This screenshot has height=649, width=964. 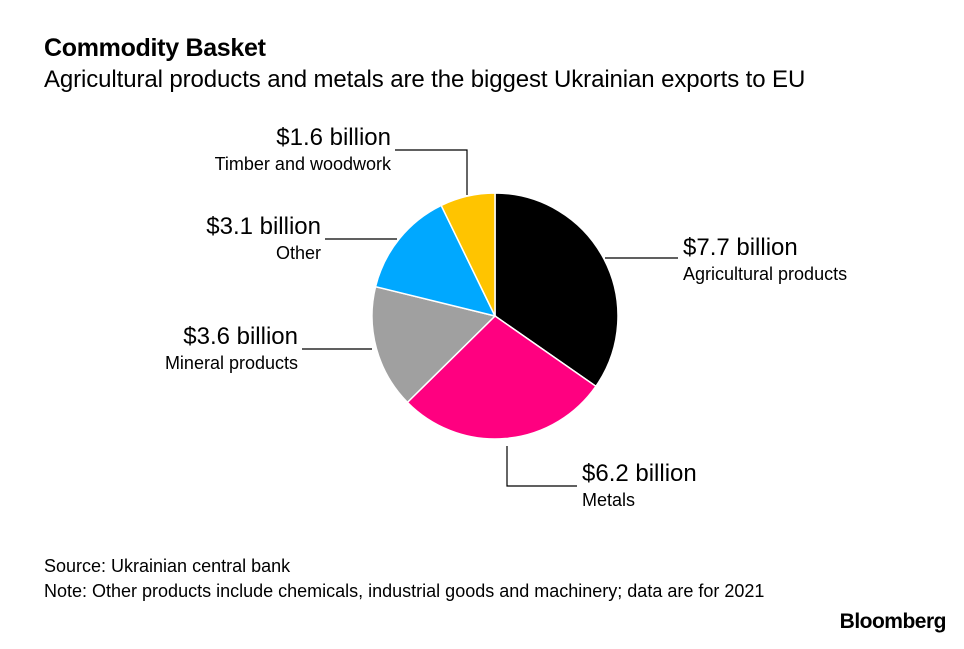 What do you see at coordinates (639, 473) in the screenshot?
I see `value-label-metals: $6.2 billion` at bounding box center [639, 473].